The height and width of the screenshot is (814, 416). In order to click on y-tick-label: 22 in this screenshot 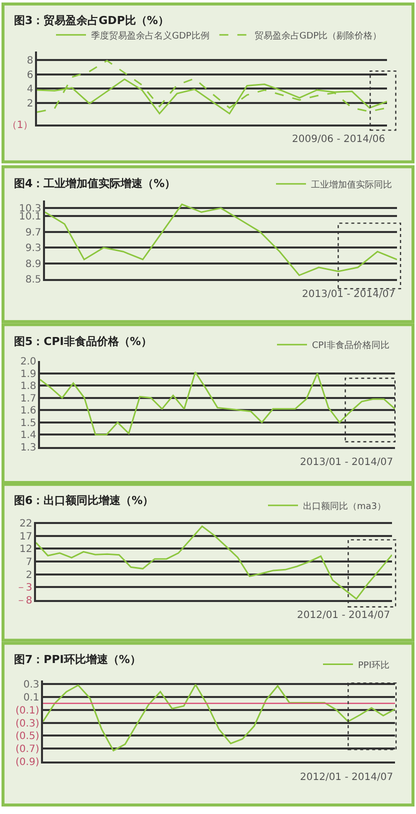, I will do `click(26, 524)`.